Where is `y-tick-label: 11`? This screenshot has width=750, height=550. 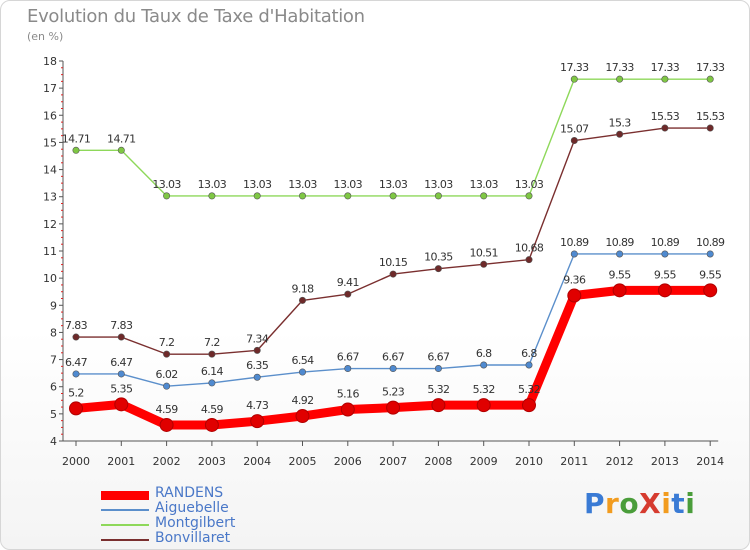 y-tick-label: 11 is located at coordinates (50, 251).